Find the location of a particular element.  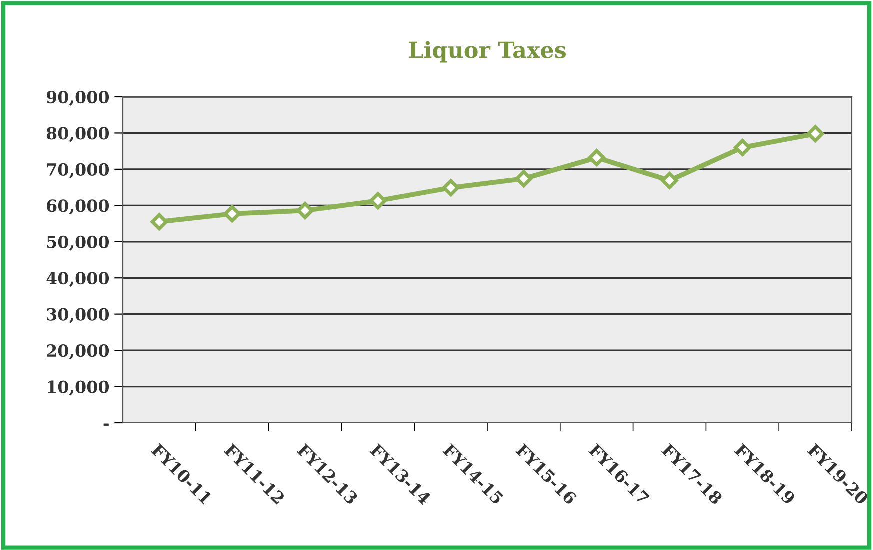

y-tick-label: 30,000 is located at coordinates (78, 316).